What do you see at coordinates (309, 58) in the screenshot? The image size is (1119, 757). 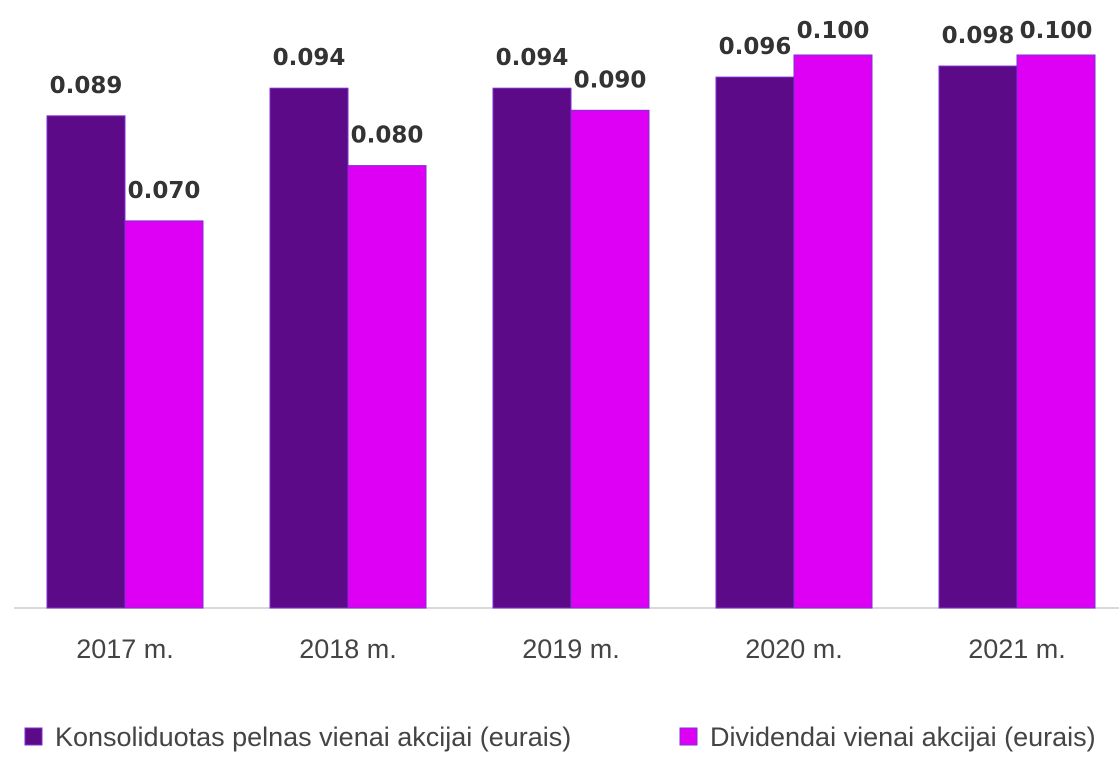 I see `data-label-profit-1: 0.094` at bounding box center [309, 58].